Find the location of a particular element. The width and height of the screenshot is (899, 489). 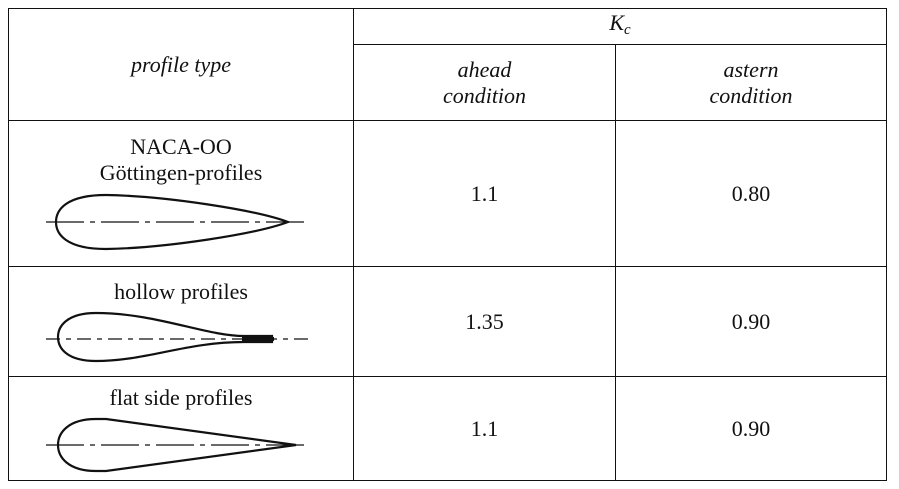

hollow-profile-icon is located at coordinates (177, 336).